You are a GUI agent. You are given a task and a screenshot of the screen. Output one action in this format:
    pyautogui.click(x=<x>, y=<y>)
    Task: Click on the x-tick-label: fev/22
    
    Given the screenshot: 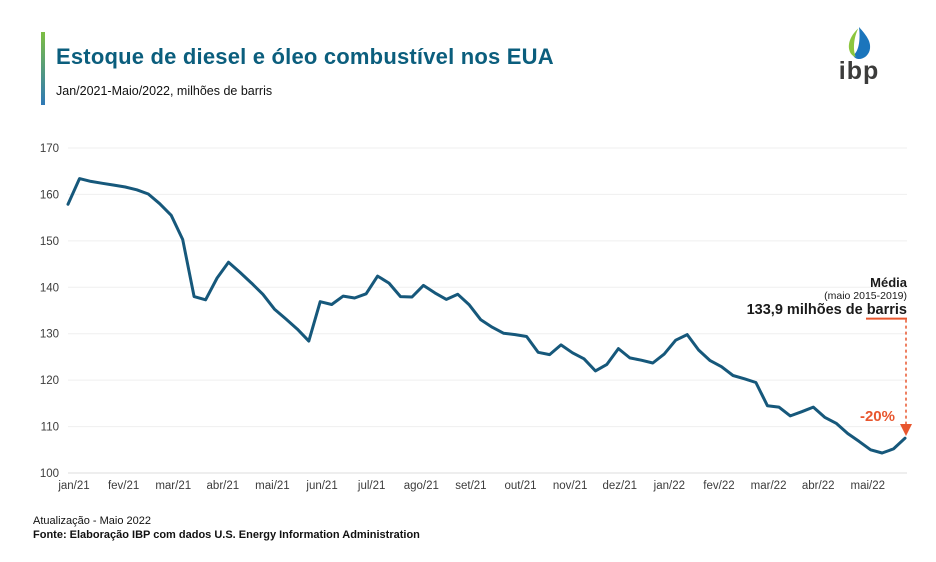 What is the action you would take?
    pyautogui.click(x=718, y=486)
    